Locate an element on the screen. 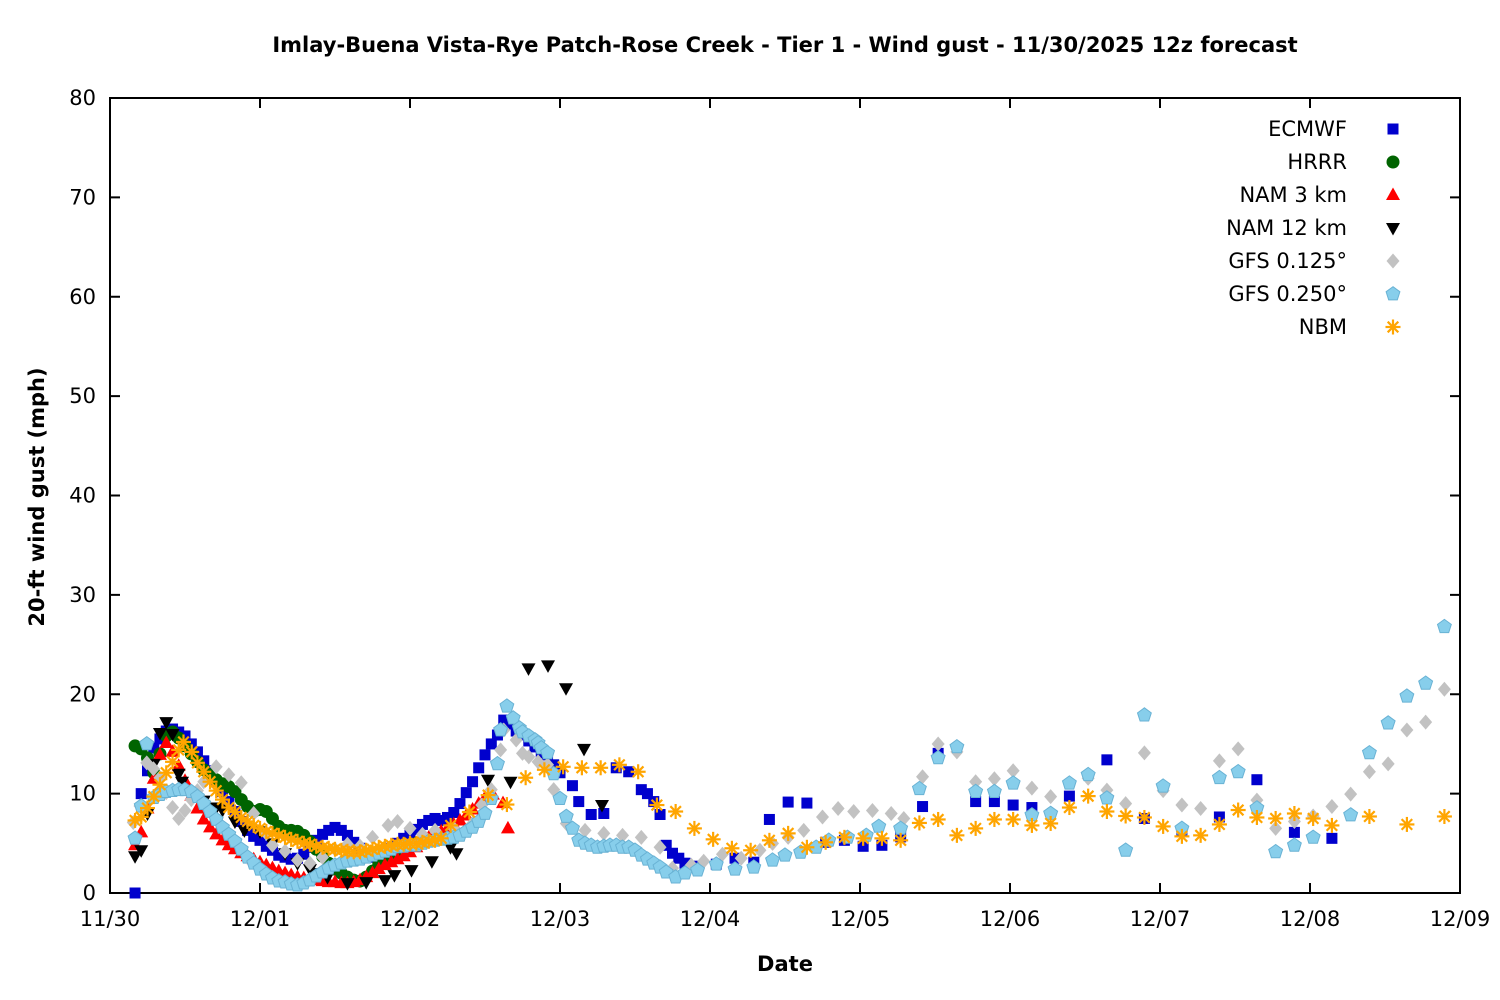 The height and width of the screenshot is (1000, 1500). legend-label: NAM 12 km is located at coordinates (1286, 228).